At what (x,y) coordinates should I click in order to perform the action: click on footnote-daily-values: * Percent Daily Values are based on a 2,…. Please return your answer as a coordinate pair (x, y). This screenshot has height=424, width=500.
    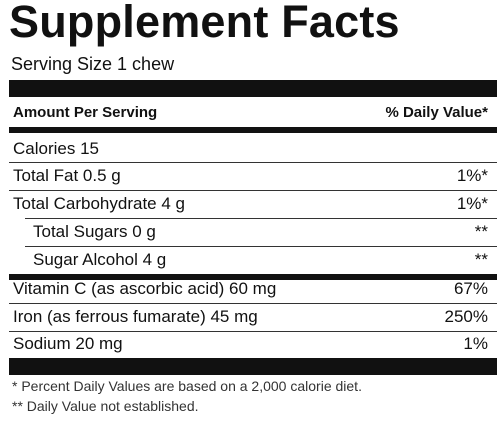
    Looking at the image, I should click on (187, 386).